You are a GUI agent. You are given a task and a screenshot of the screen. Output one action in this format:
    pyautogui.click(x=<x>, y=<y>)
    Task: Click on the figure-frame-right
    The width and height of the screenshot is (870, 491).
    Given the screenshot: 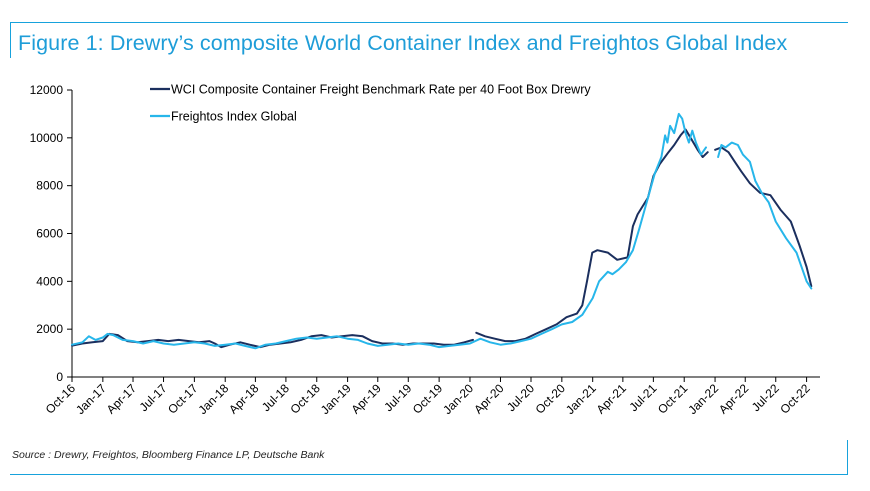 What is the action you would take?
    pyautogui.click(x=847, y=457)
    